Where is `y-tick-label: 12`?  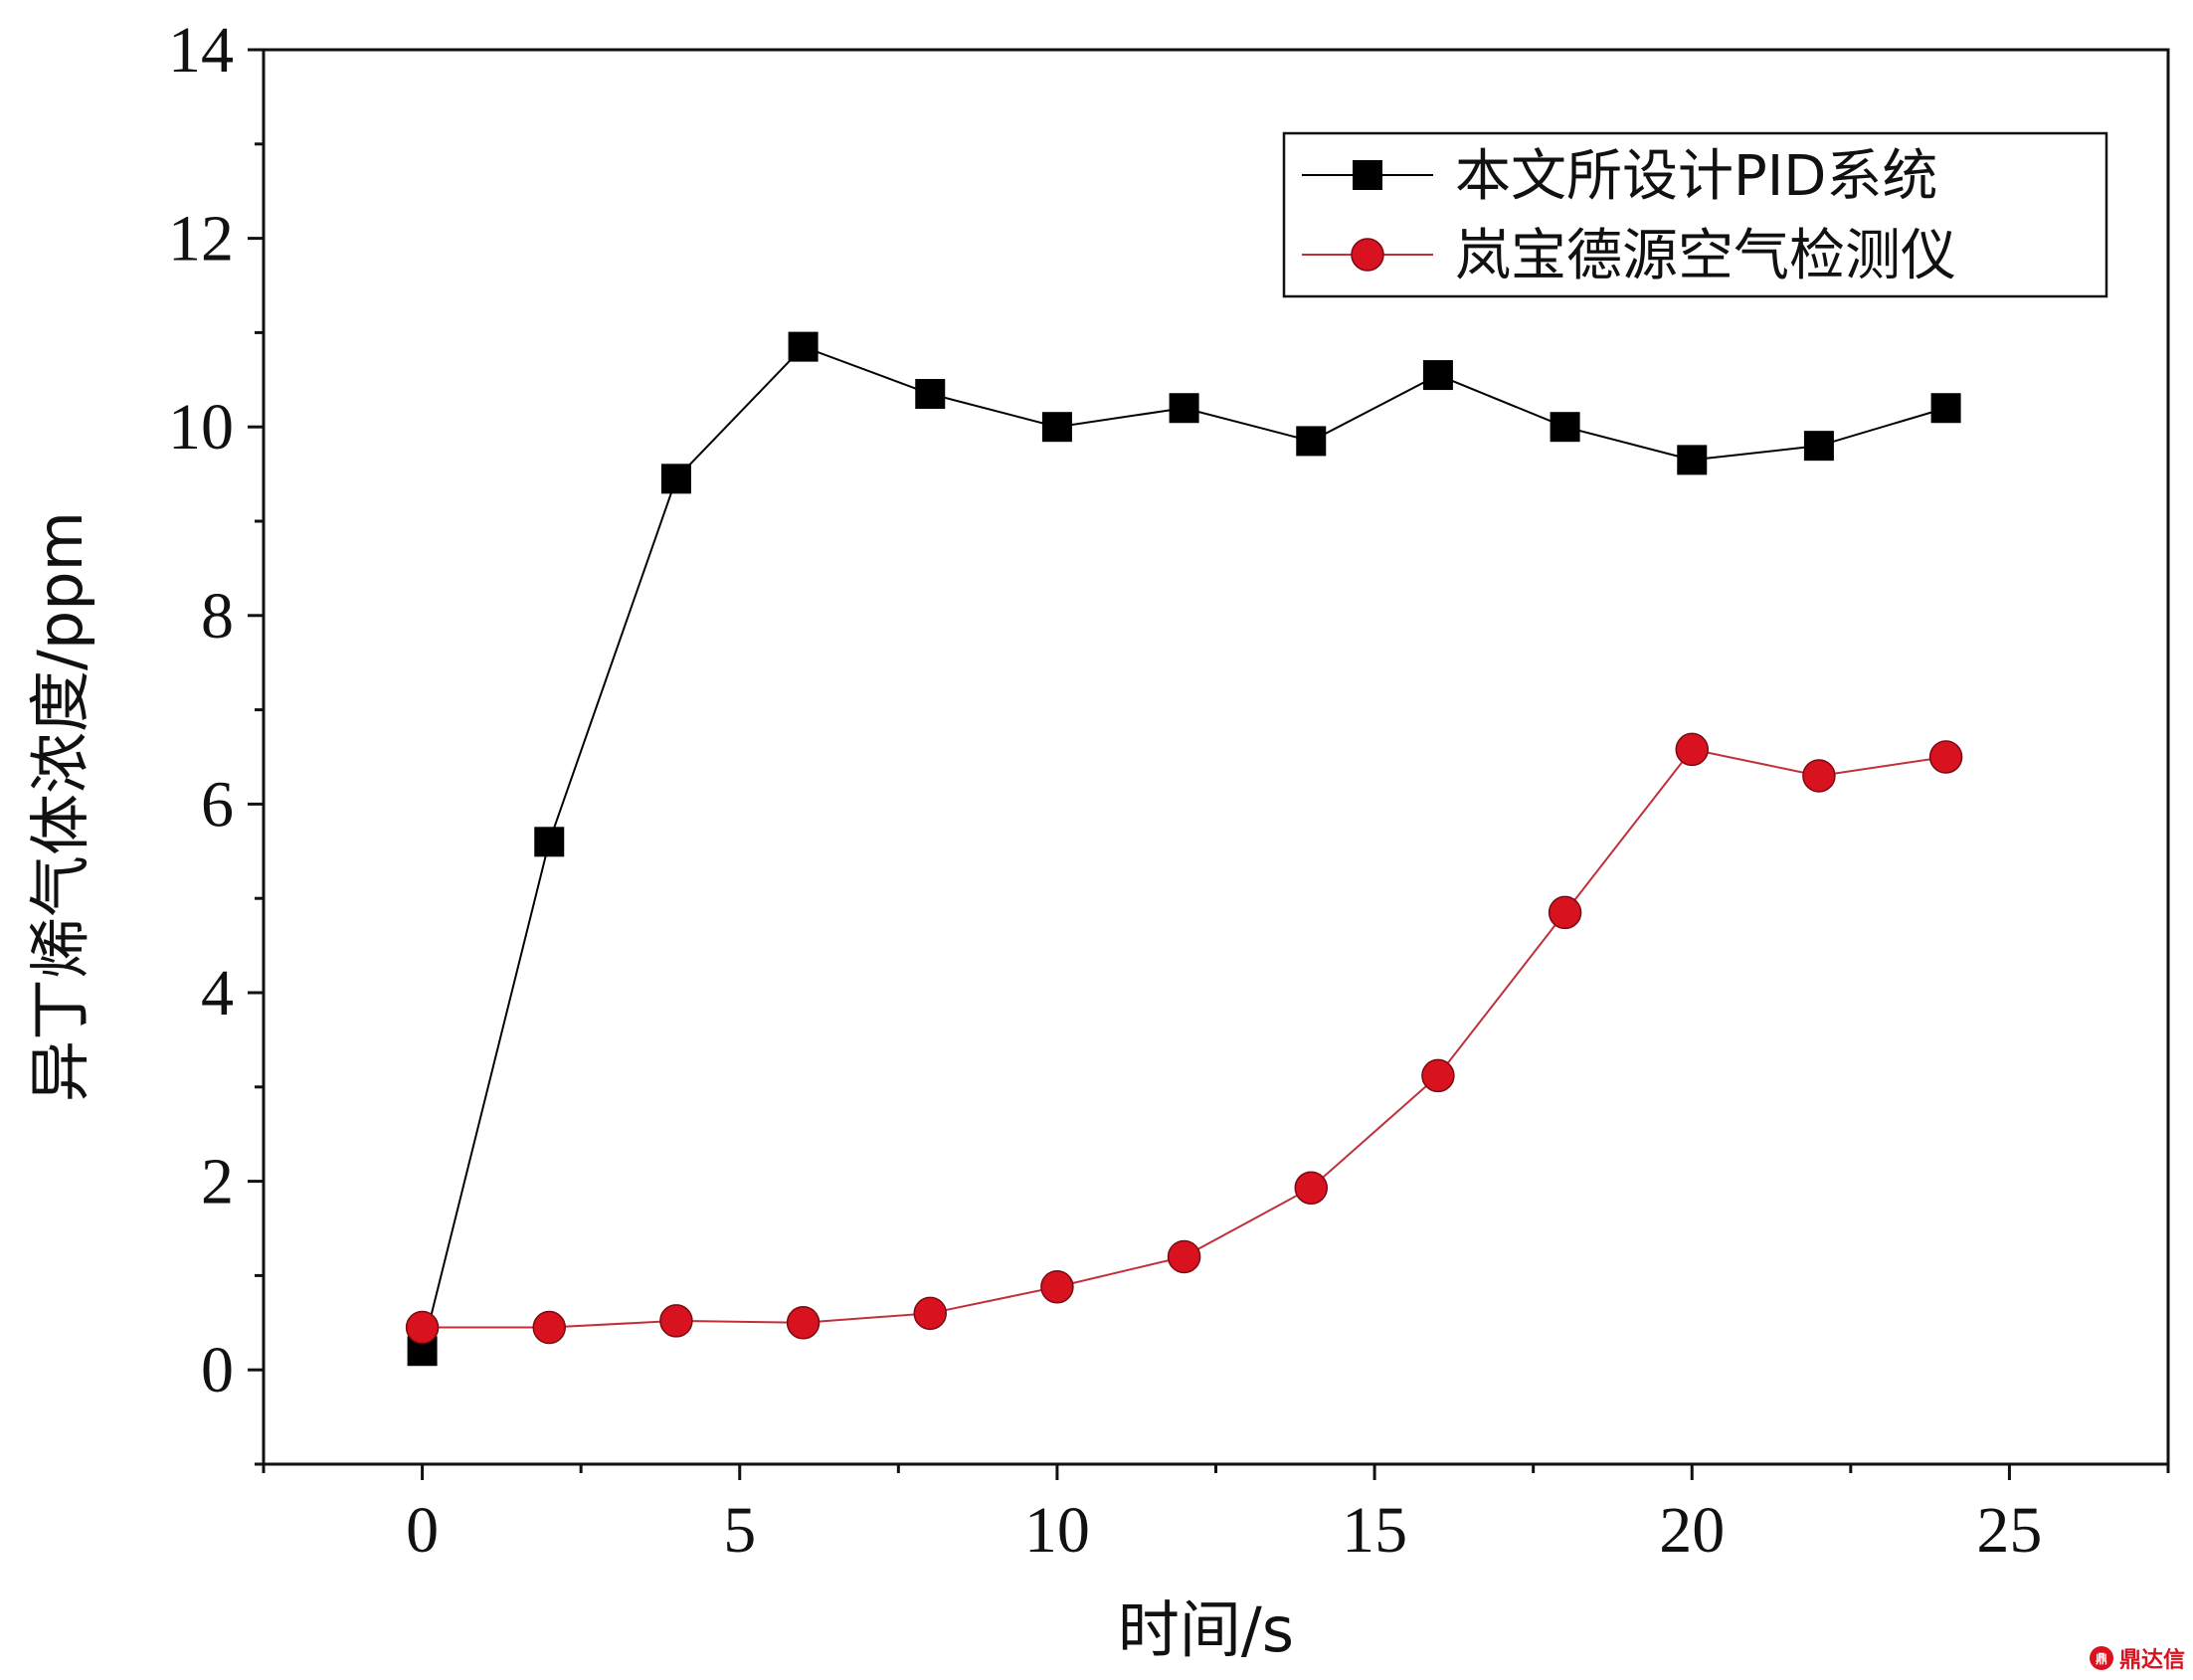 y-tick-label: 12 is located at coordinates (201, 239).